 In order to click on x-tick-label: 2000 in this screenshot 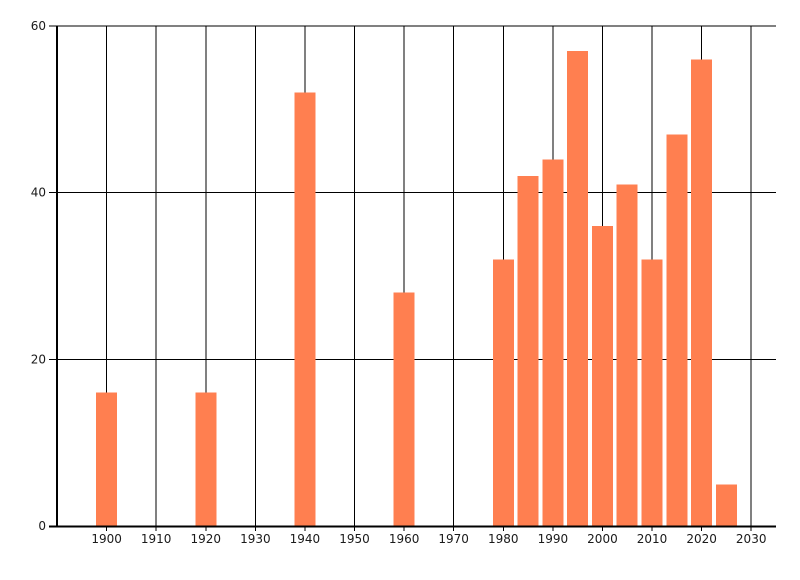, I will do `click(602, 539)`.